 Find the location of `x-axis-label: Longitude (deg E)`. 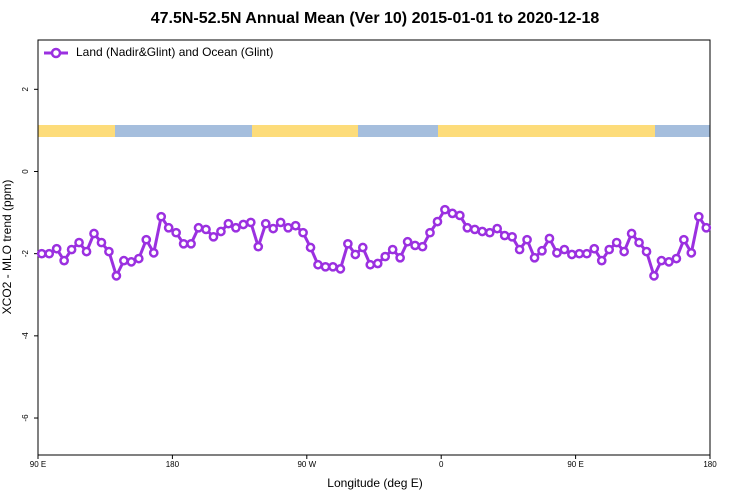

x-axis-label: Longitude (deg E) is located at coordinates (374, 483).